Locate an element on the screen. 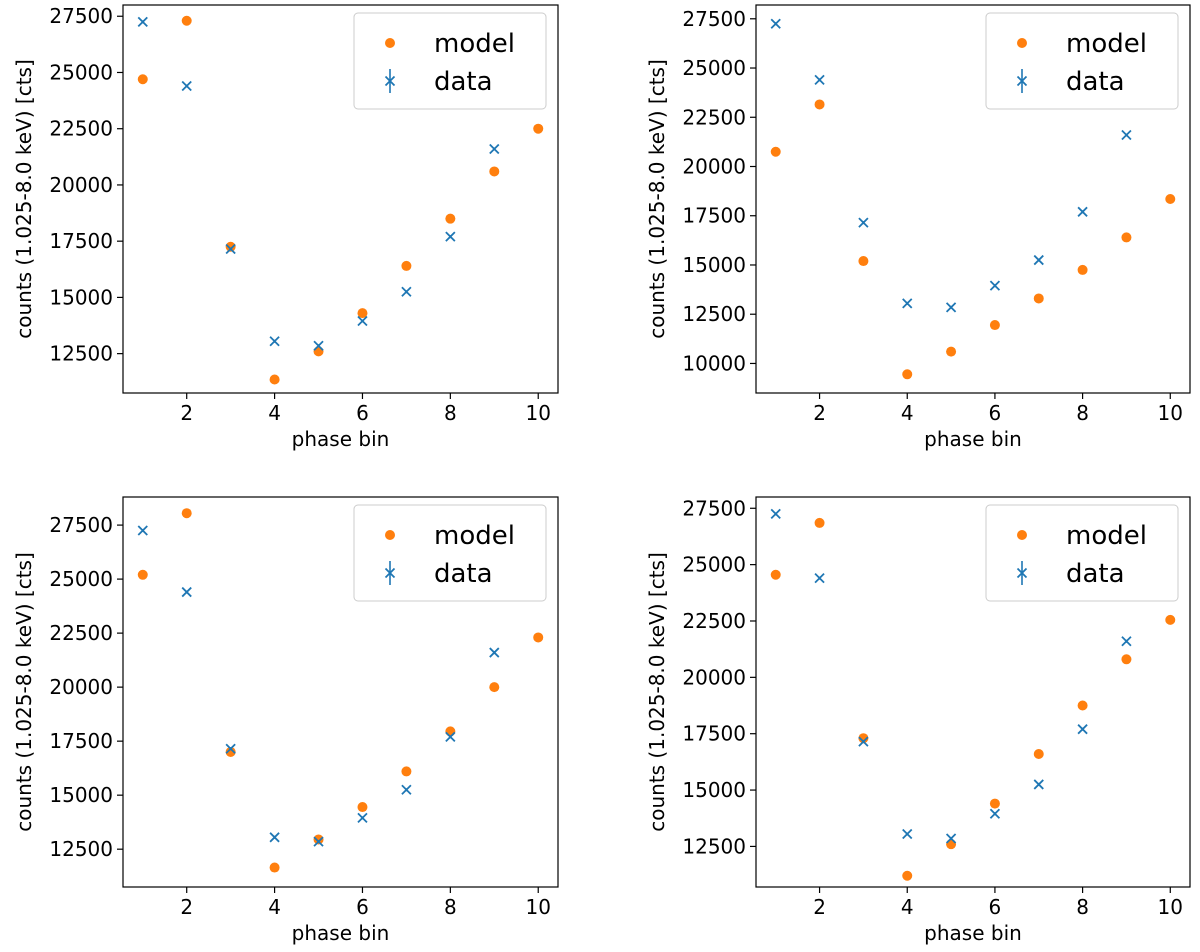 The height and width of the screenshot is (952, 1200). y-tick-label: 10000 is located at coordinates (714, 363).